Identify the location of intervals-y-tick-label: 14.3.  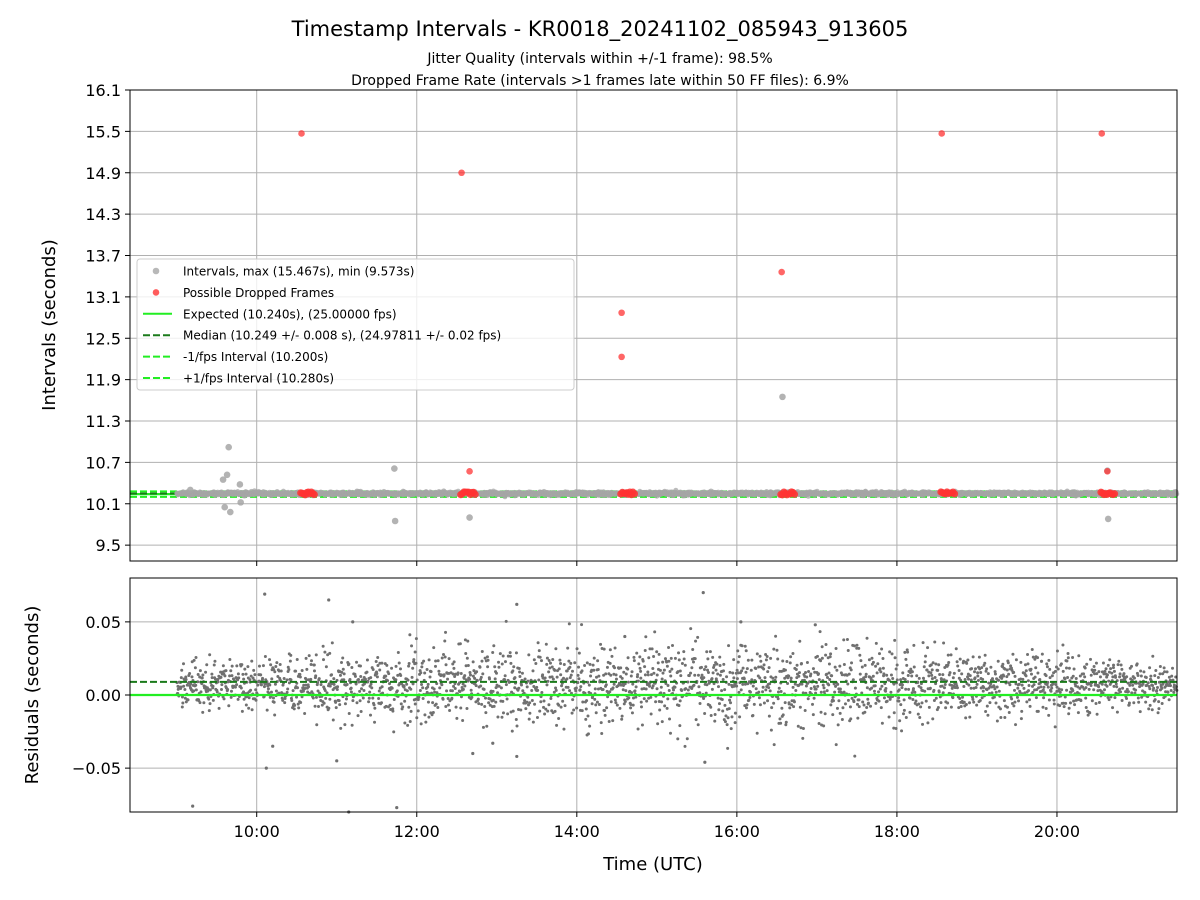
(103, 214).